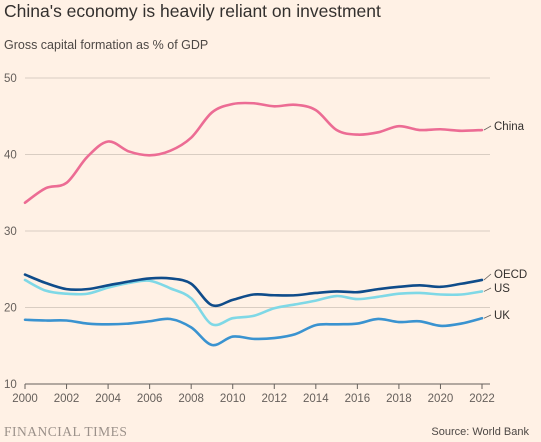  Describe the element at coordinates (150, 399) in the screenshot. I see `x-tick-label: 2006` at that location.